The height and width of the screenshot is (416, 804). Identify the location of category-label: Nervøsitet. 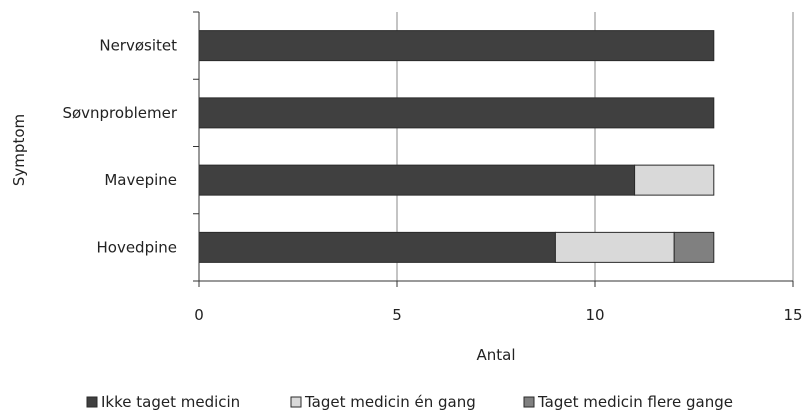
(138, 46).